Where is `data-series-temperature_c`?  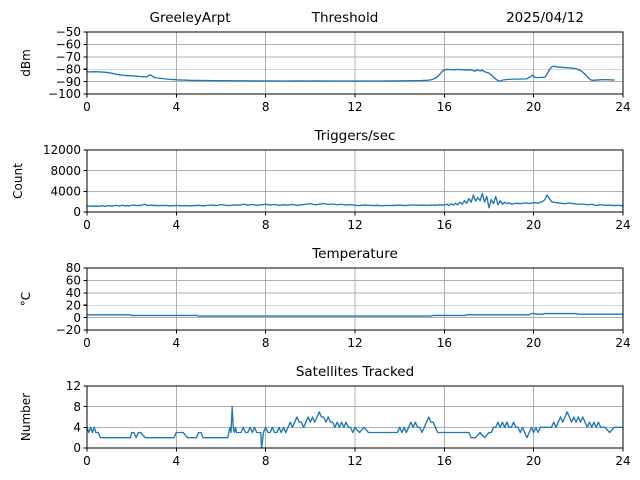 data-series-temperature_c is located at coordinates (355, 314).